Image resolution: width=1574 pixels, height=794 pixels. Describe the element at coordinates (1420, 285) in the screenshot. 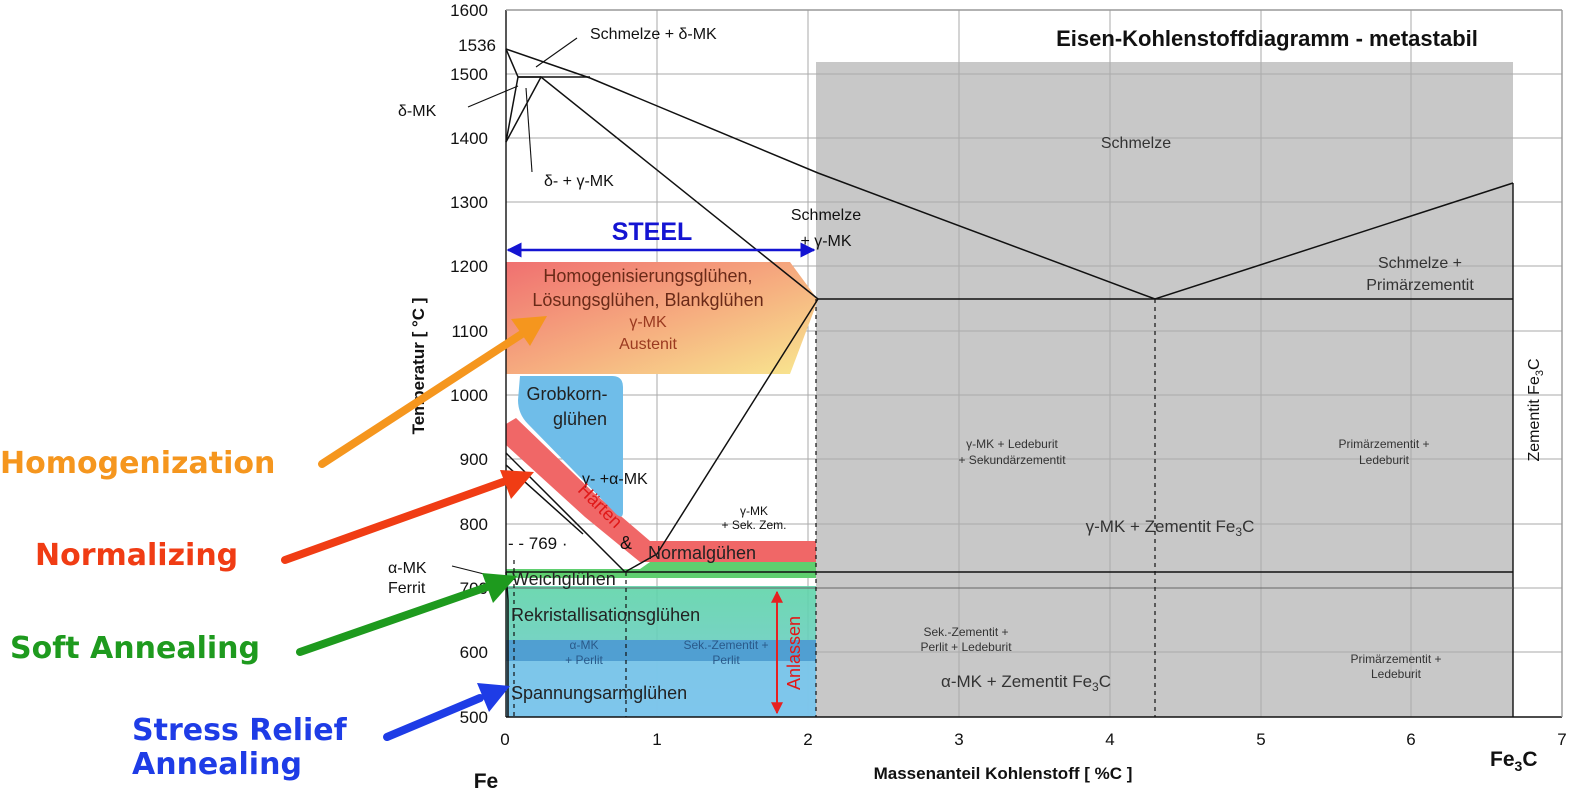

I see `label-schmelze-primaer-2: Primärzementit` at that location.